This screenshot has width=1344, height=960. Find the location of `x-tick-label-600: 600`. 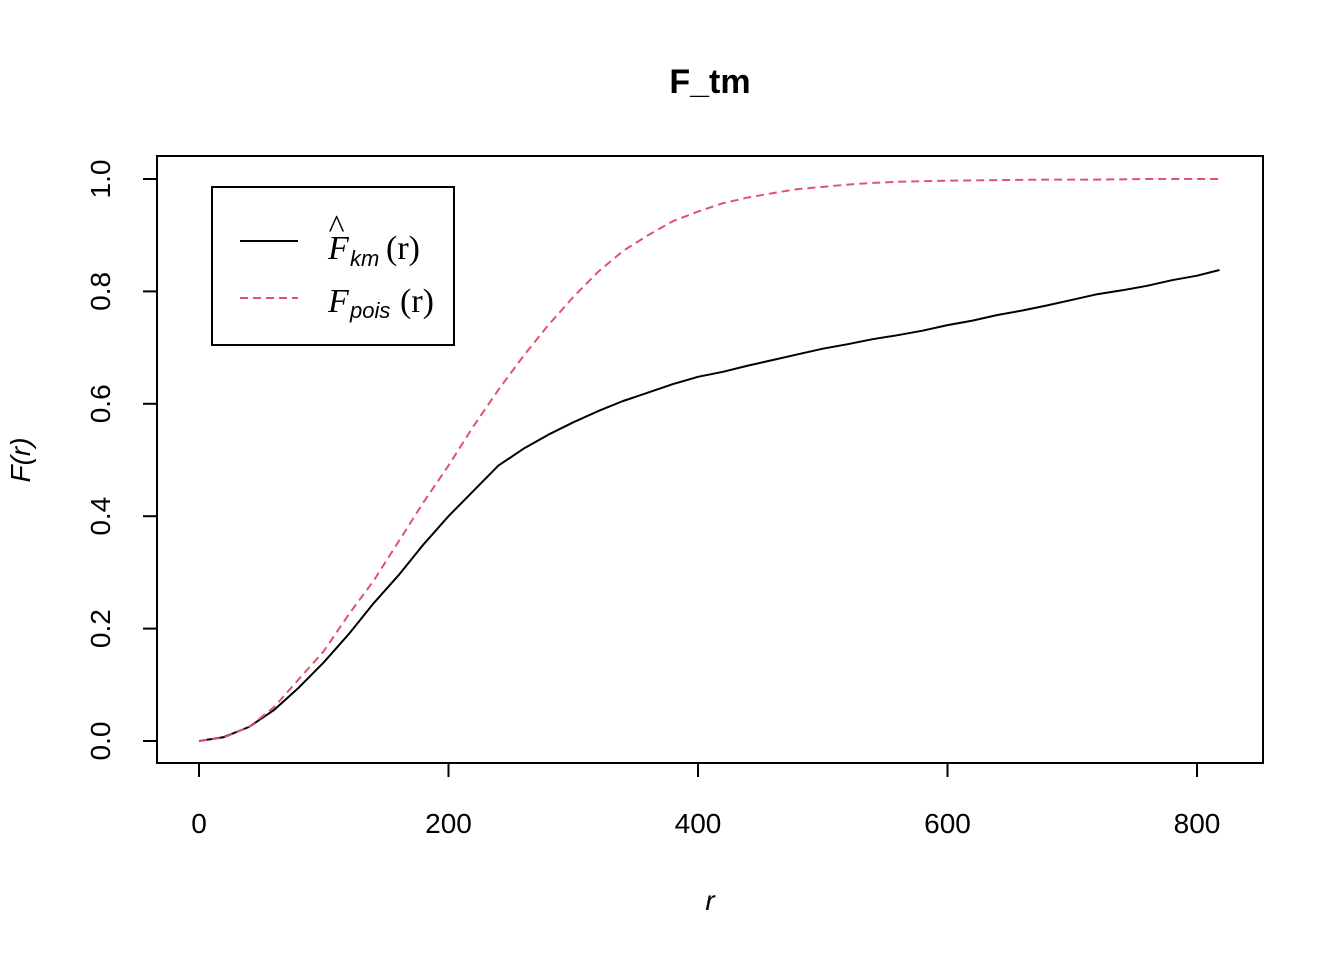

x-tick-label-600: 600 is located at coordinates (947, 823).